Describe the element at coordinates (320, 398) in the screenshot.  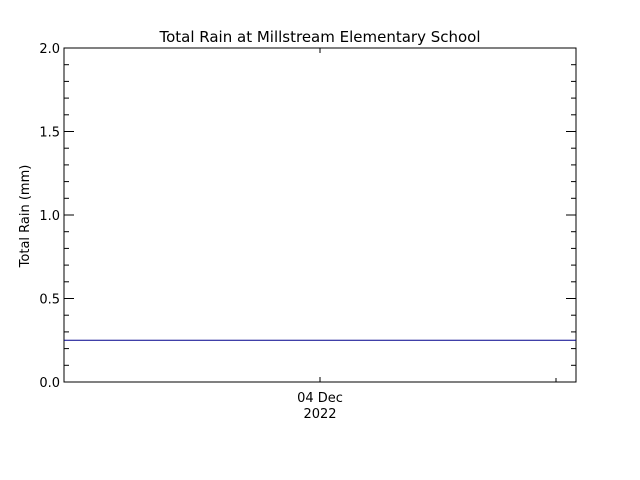
I see `x-tick-label-date: 04 Dec` at that location.